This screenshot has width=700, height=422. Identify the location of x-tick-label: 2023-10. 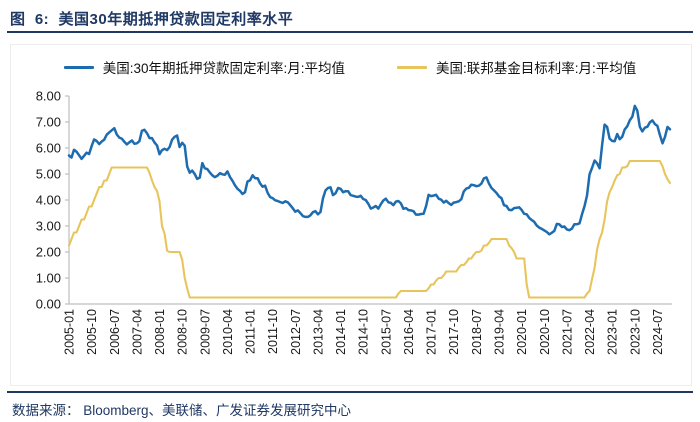
(635, 332).